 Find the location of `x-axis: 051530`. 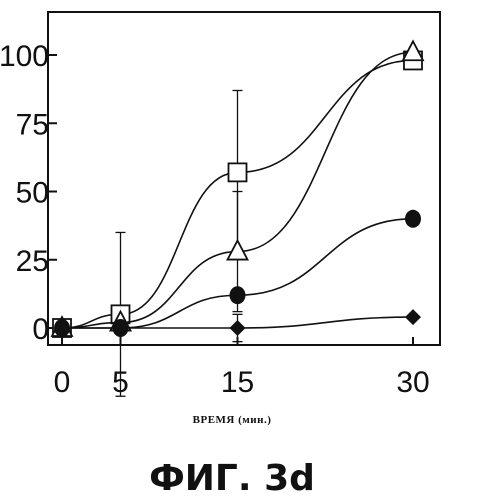

x-axis: 051530 is located at coordinates (242, 368).